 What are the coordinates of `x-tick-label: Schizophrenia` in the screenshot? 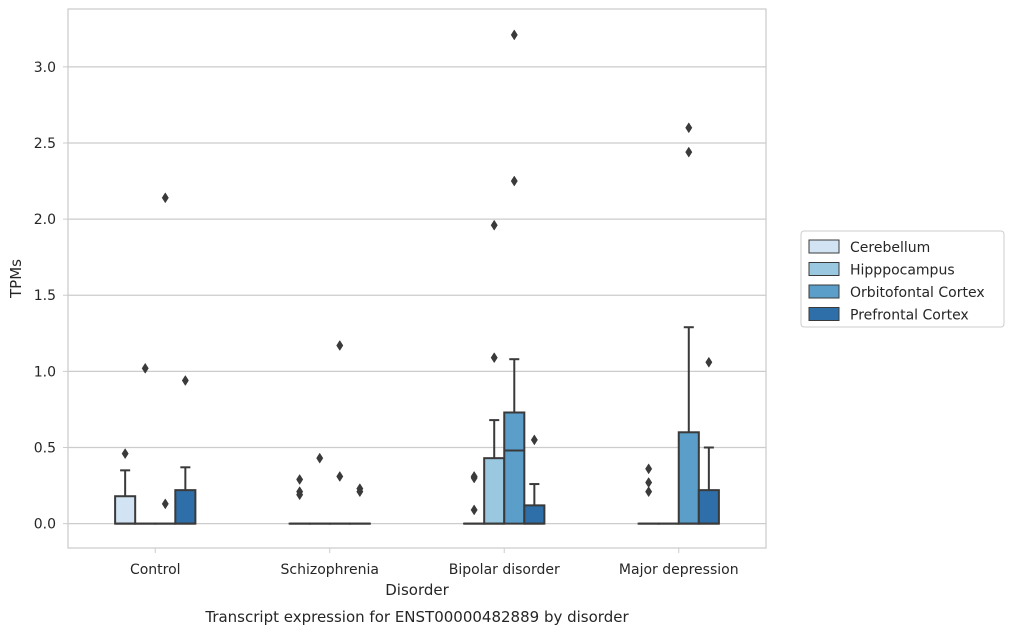 It's located at (330, 570).